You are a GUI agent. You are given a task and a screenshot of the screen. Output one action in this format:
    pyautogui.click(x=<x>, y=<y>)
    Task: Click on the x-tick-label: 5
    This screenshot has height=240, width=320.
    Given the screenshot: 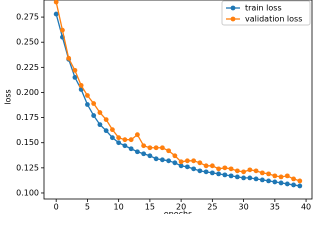 What is the action you would take?
    pyautogui.click(x=87, y=207)
    